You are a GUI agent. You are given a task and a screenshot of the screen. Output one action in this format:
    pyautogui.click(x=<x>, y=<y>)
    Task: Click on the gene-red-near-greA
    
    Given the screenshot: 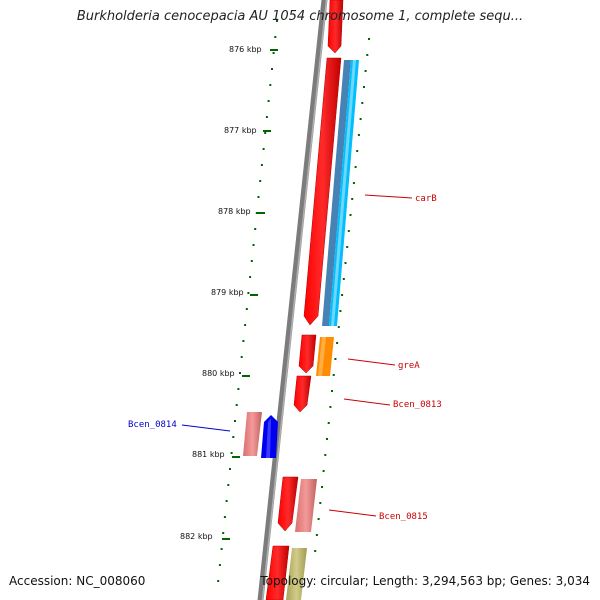 What is the action you would take?
    pyautogui.click(x=307, y=354)
    